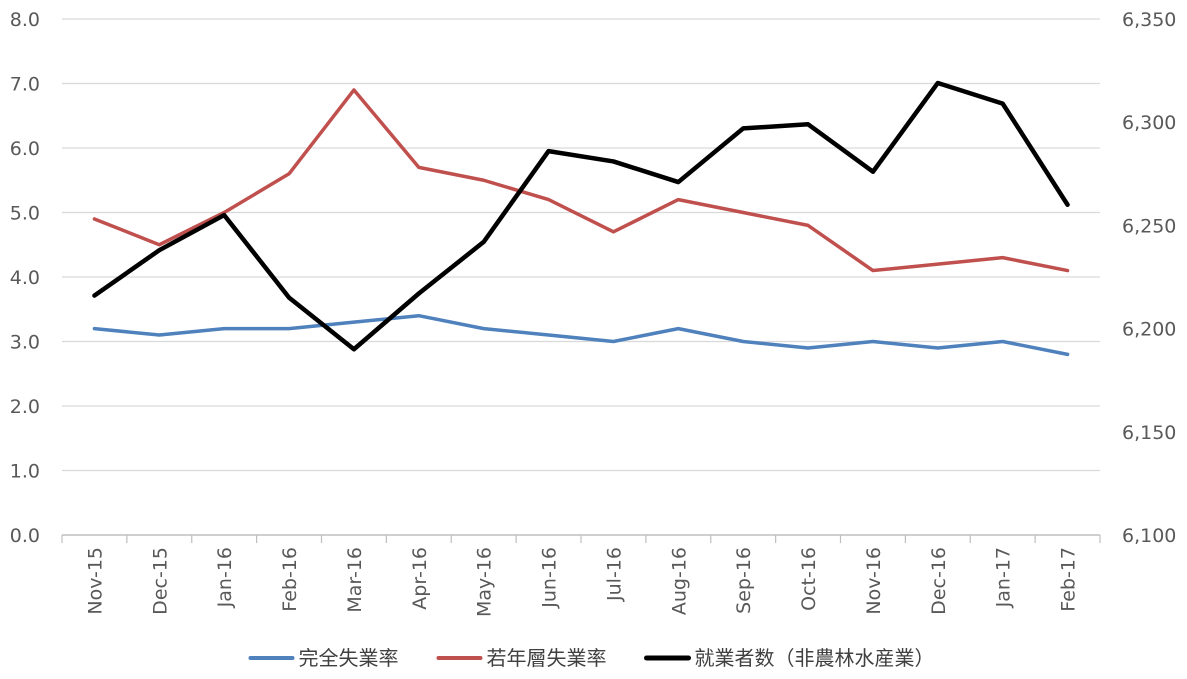 The width and height of the screenshot is (1187, 679). What do you see at coordinates (25, 85) in the screenshot?
I see `left-tick-label: 7.0` at bounding box center [25, 85].